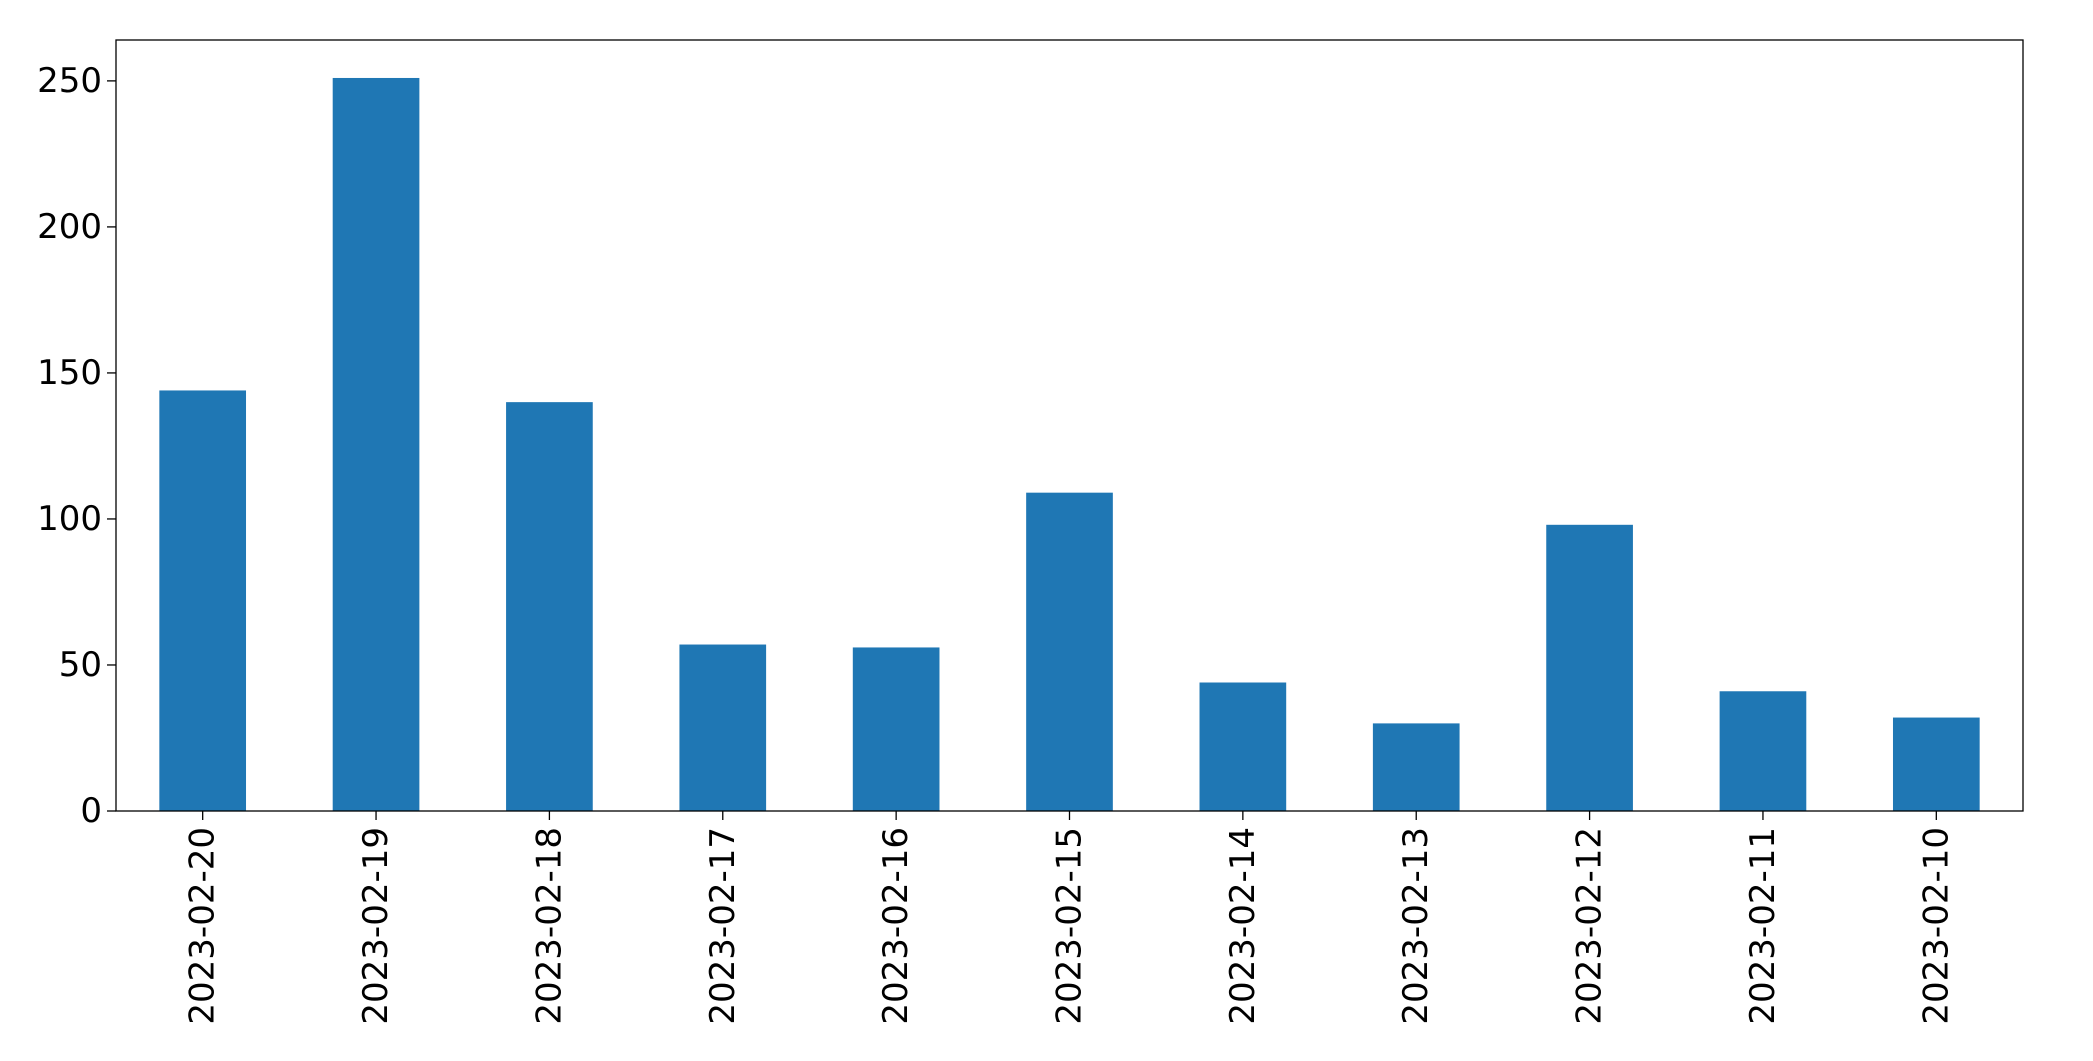 This screenshot has height=1061, width=2093. I want to click on x-tick-label: 2023-02-20, so click(203, 926).